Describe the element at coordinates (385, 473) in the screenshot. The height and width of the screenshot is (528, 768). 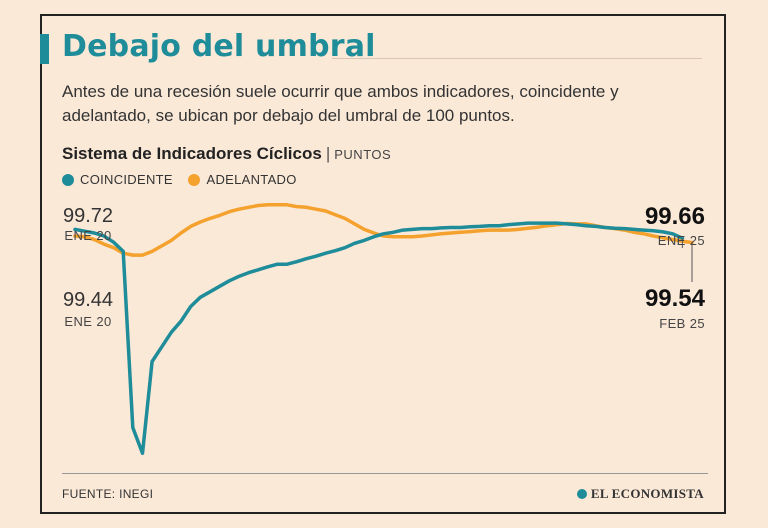
I see `footer-divider` at that location.